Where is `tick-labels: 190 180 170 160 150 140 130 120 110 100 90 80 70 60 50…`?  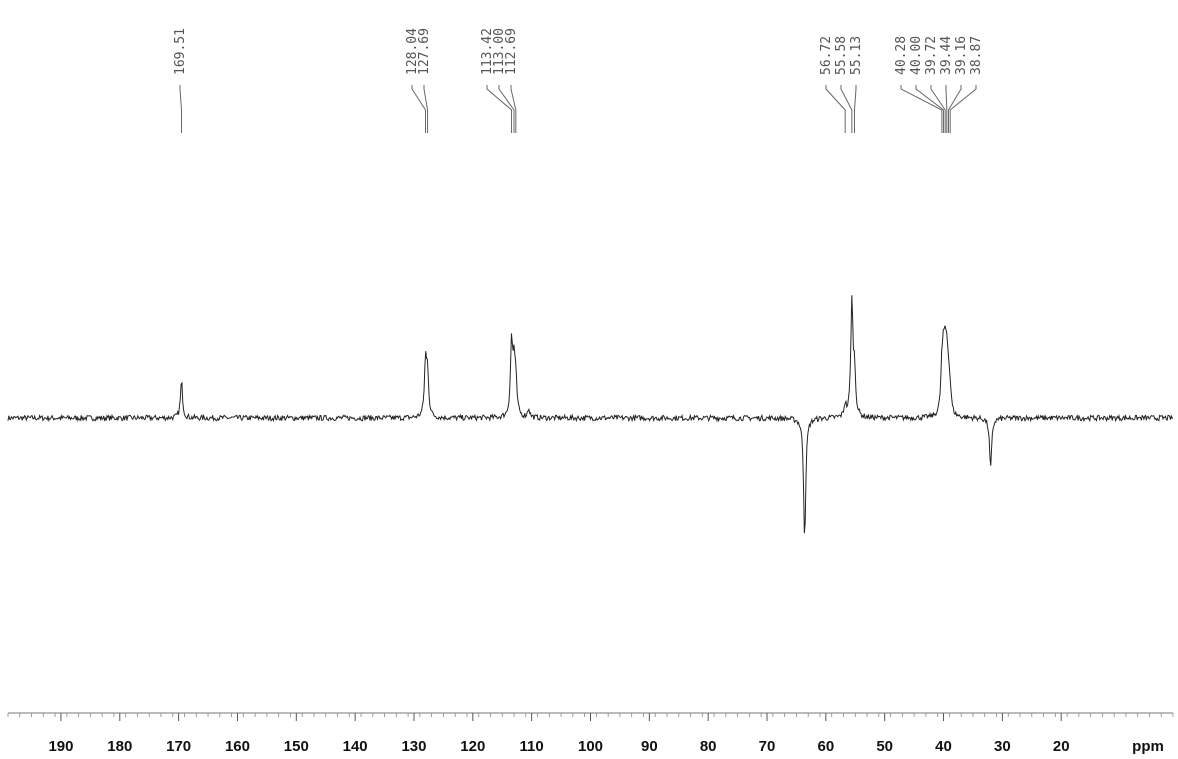 tick-labels: 190 180 170 160 150 140 130 120 110 100 90 80 70 60 50… is located at coordinates (558, 746).